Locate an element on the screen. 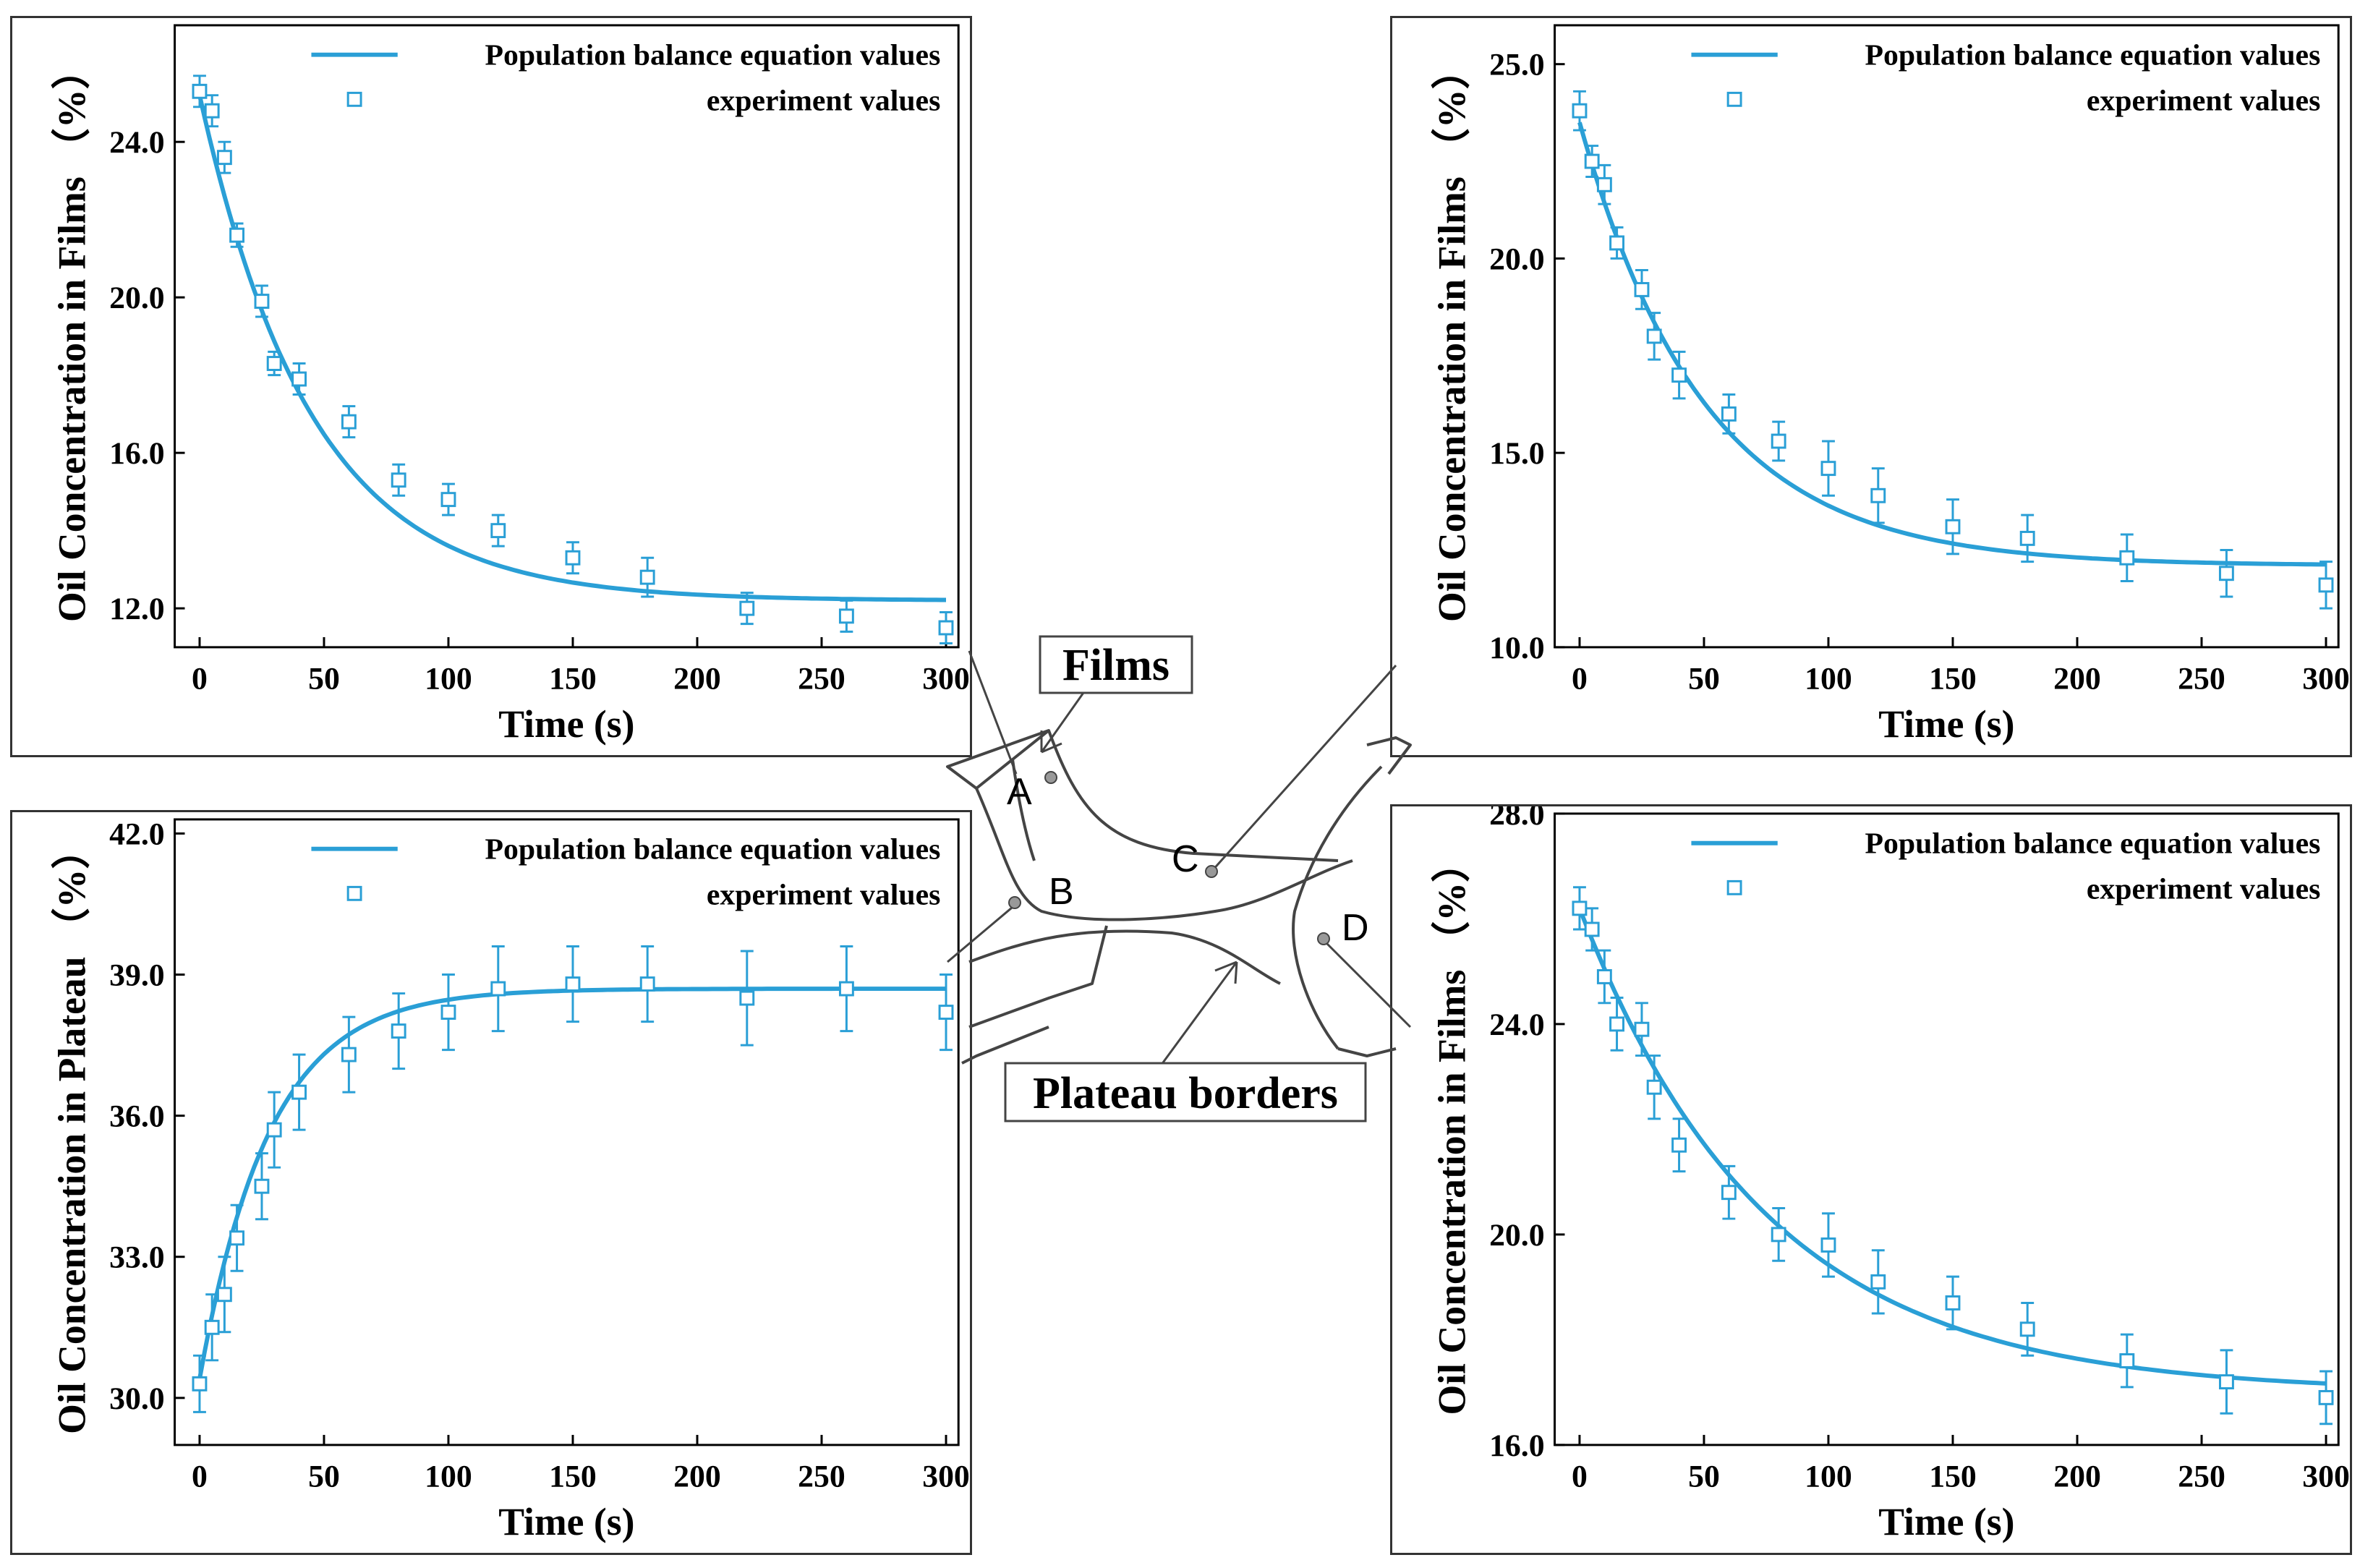  film-outline-a is located at coordinates (998, 759).